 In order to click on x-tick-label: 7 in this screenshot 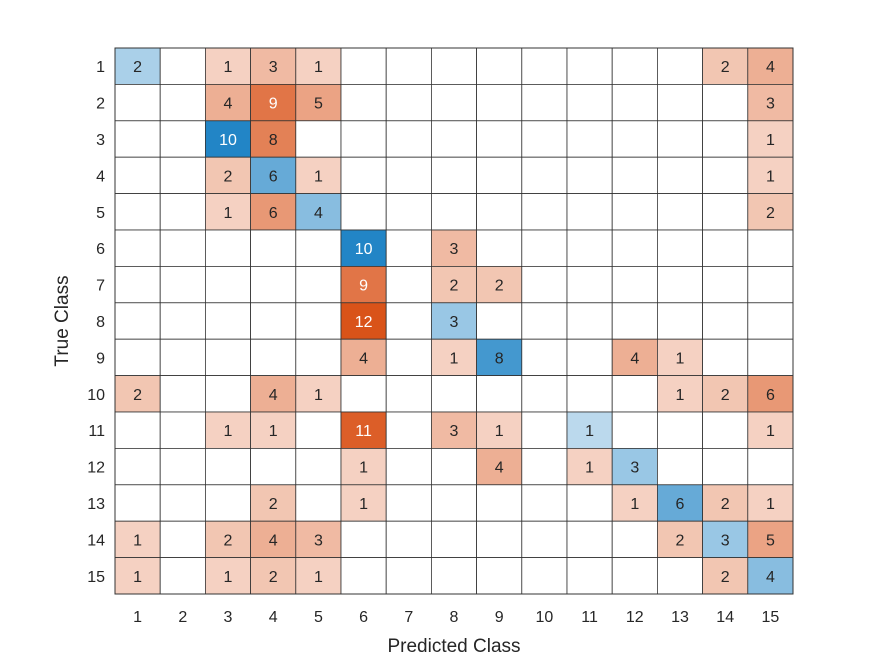, I will do `click(408, 617)`.